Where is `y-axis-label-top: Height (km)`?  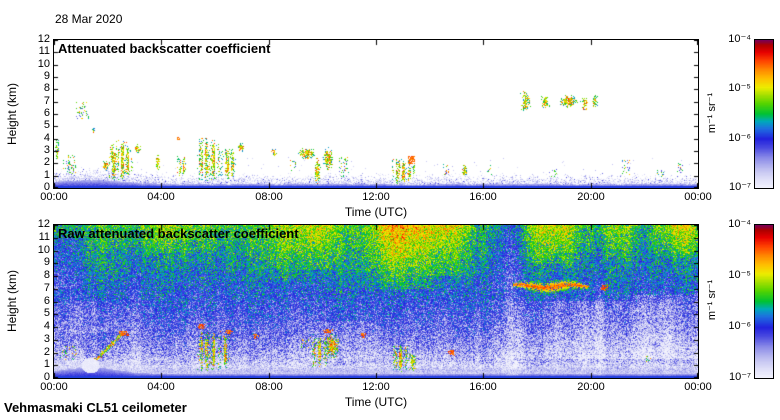
y-axis-label-top: Height (km) is located at coordinates (12, 114).